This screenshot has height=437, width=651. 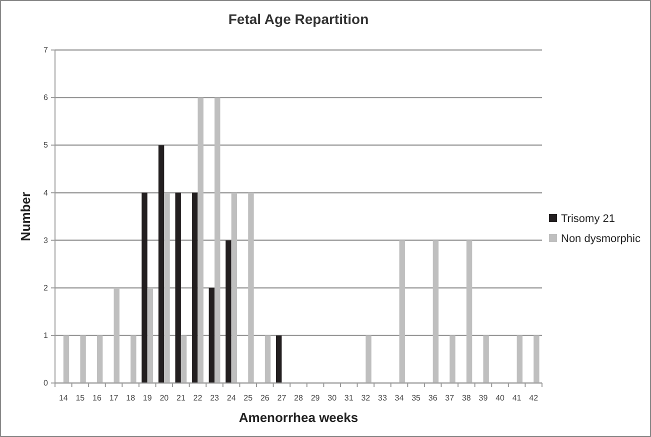 I want to click on y-tick-label: 4, so click(x=46, y=193).